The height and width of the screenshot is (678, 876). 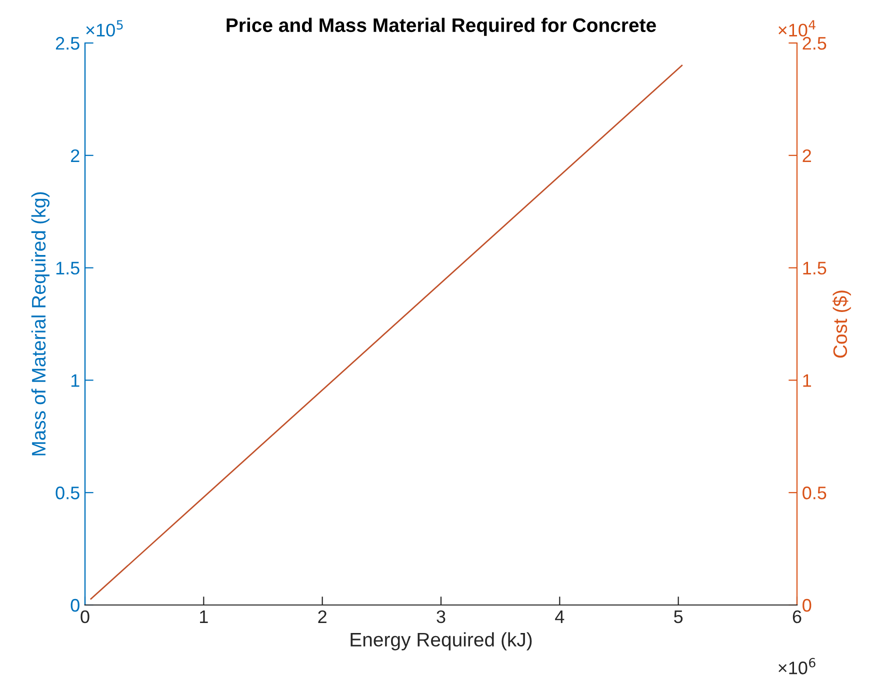 What do you see at coordinates (807, 605) in the screenshot?
I see `y2-tick-label: 0` at bounding box center [807, 605].